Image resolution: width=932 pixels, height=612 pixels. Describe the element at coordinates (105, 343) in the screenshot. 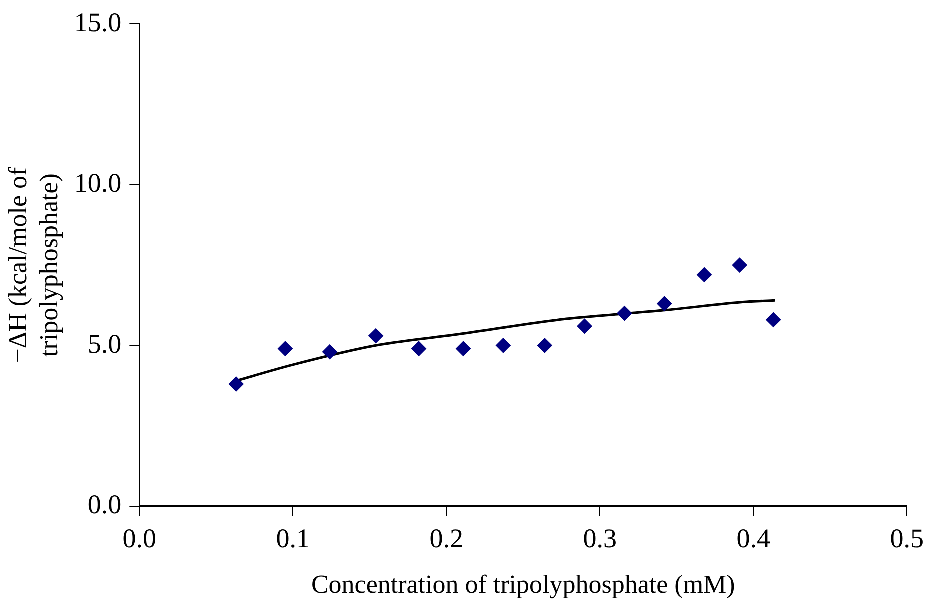

I see `y-tick-label: 5.0` at that location.